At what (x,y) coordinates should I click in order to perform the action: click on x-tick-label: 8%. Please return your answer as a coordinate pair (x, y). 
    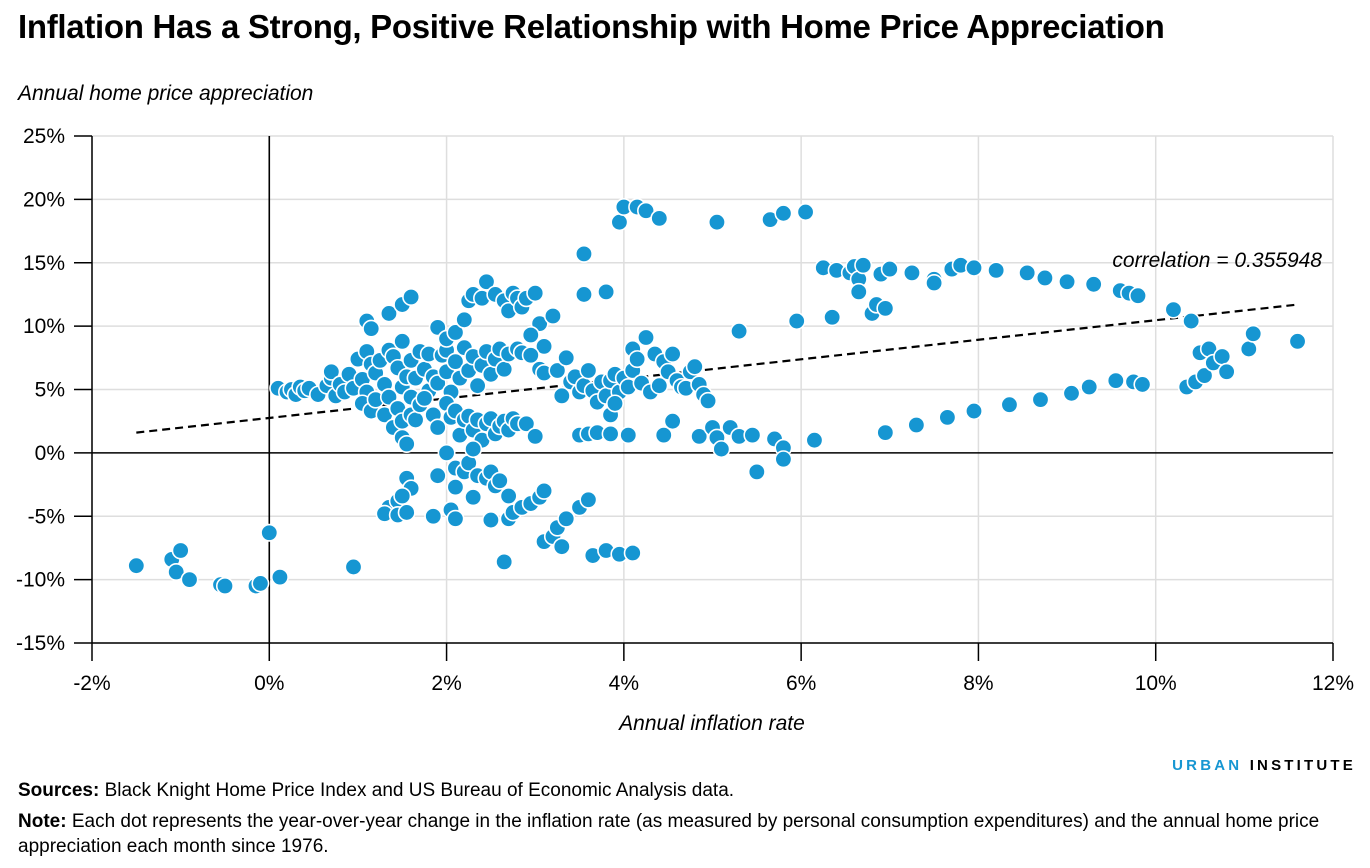
    Looking at the image, I should click on (978, 683).